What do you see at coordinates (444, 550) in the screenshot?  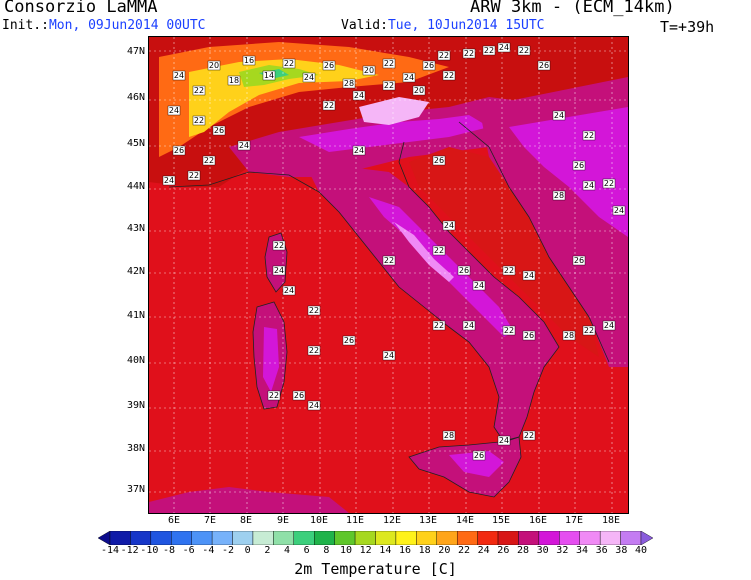 I see `colorbar-tick-label: 20` at bounding box center [444, 550].